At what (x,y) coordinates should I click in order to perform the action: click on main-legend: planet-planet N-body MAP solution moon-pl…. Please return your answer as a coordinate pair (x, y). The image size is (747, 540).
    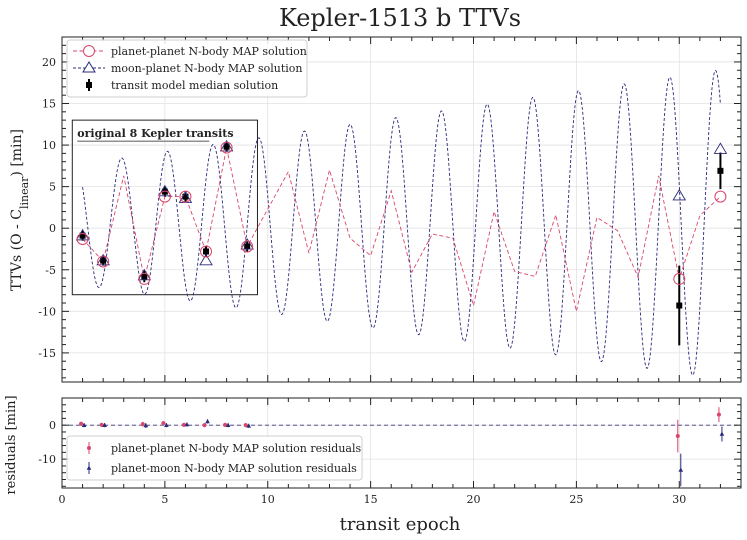
    Looking at the image, I should click on (187, 68).